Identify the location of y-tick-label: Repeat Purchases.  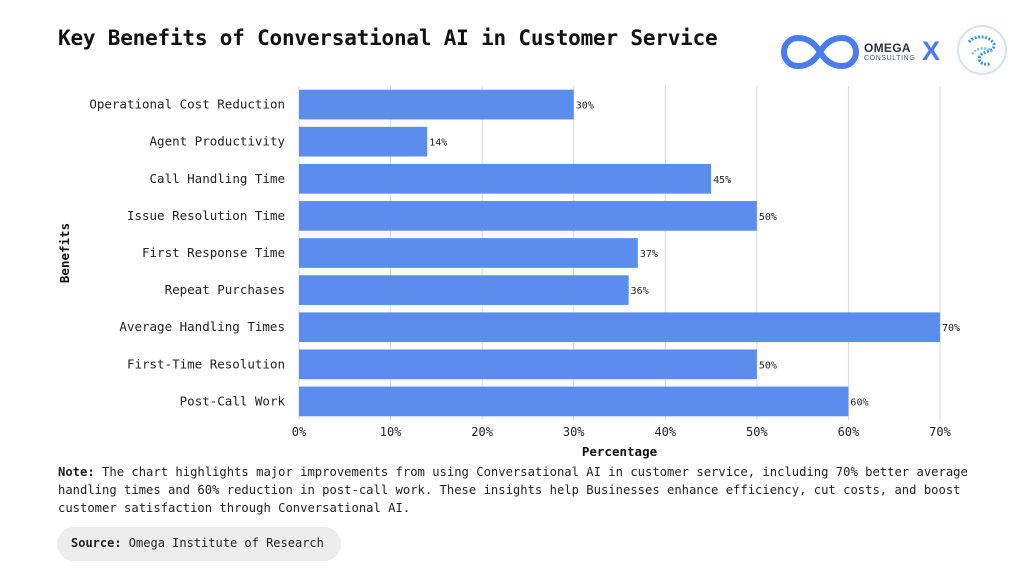
(225, 289).